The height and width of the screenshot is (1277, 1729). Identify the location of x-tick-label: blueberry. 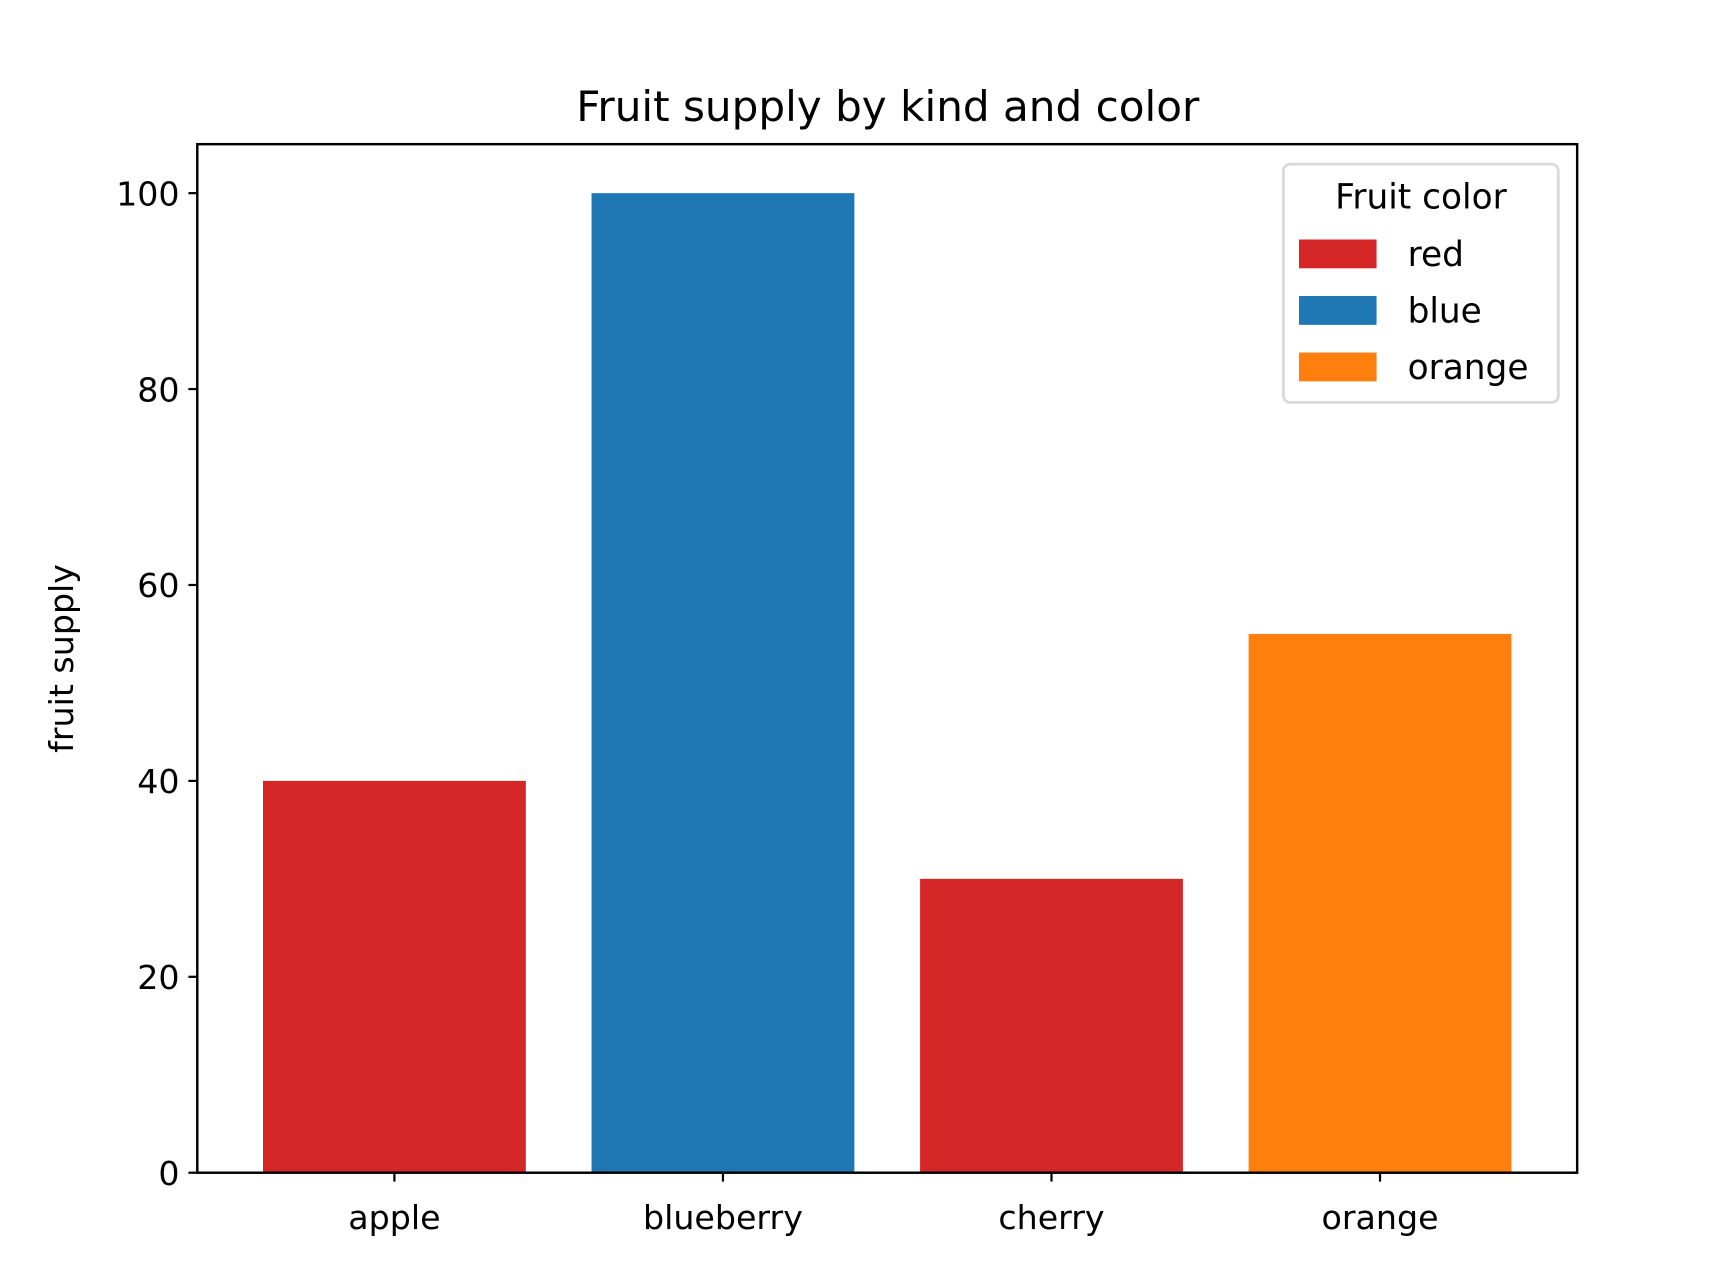
(723, 1217).